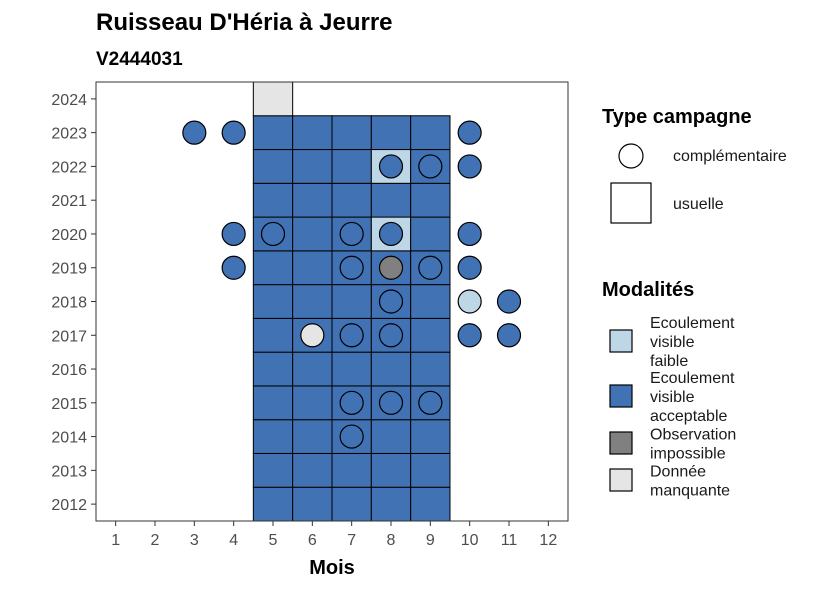  What do you see at coordinates (69, 336) in the screenshot?
I see `y-tick-label: 2017` at bounding box center [69, 336].